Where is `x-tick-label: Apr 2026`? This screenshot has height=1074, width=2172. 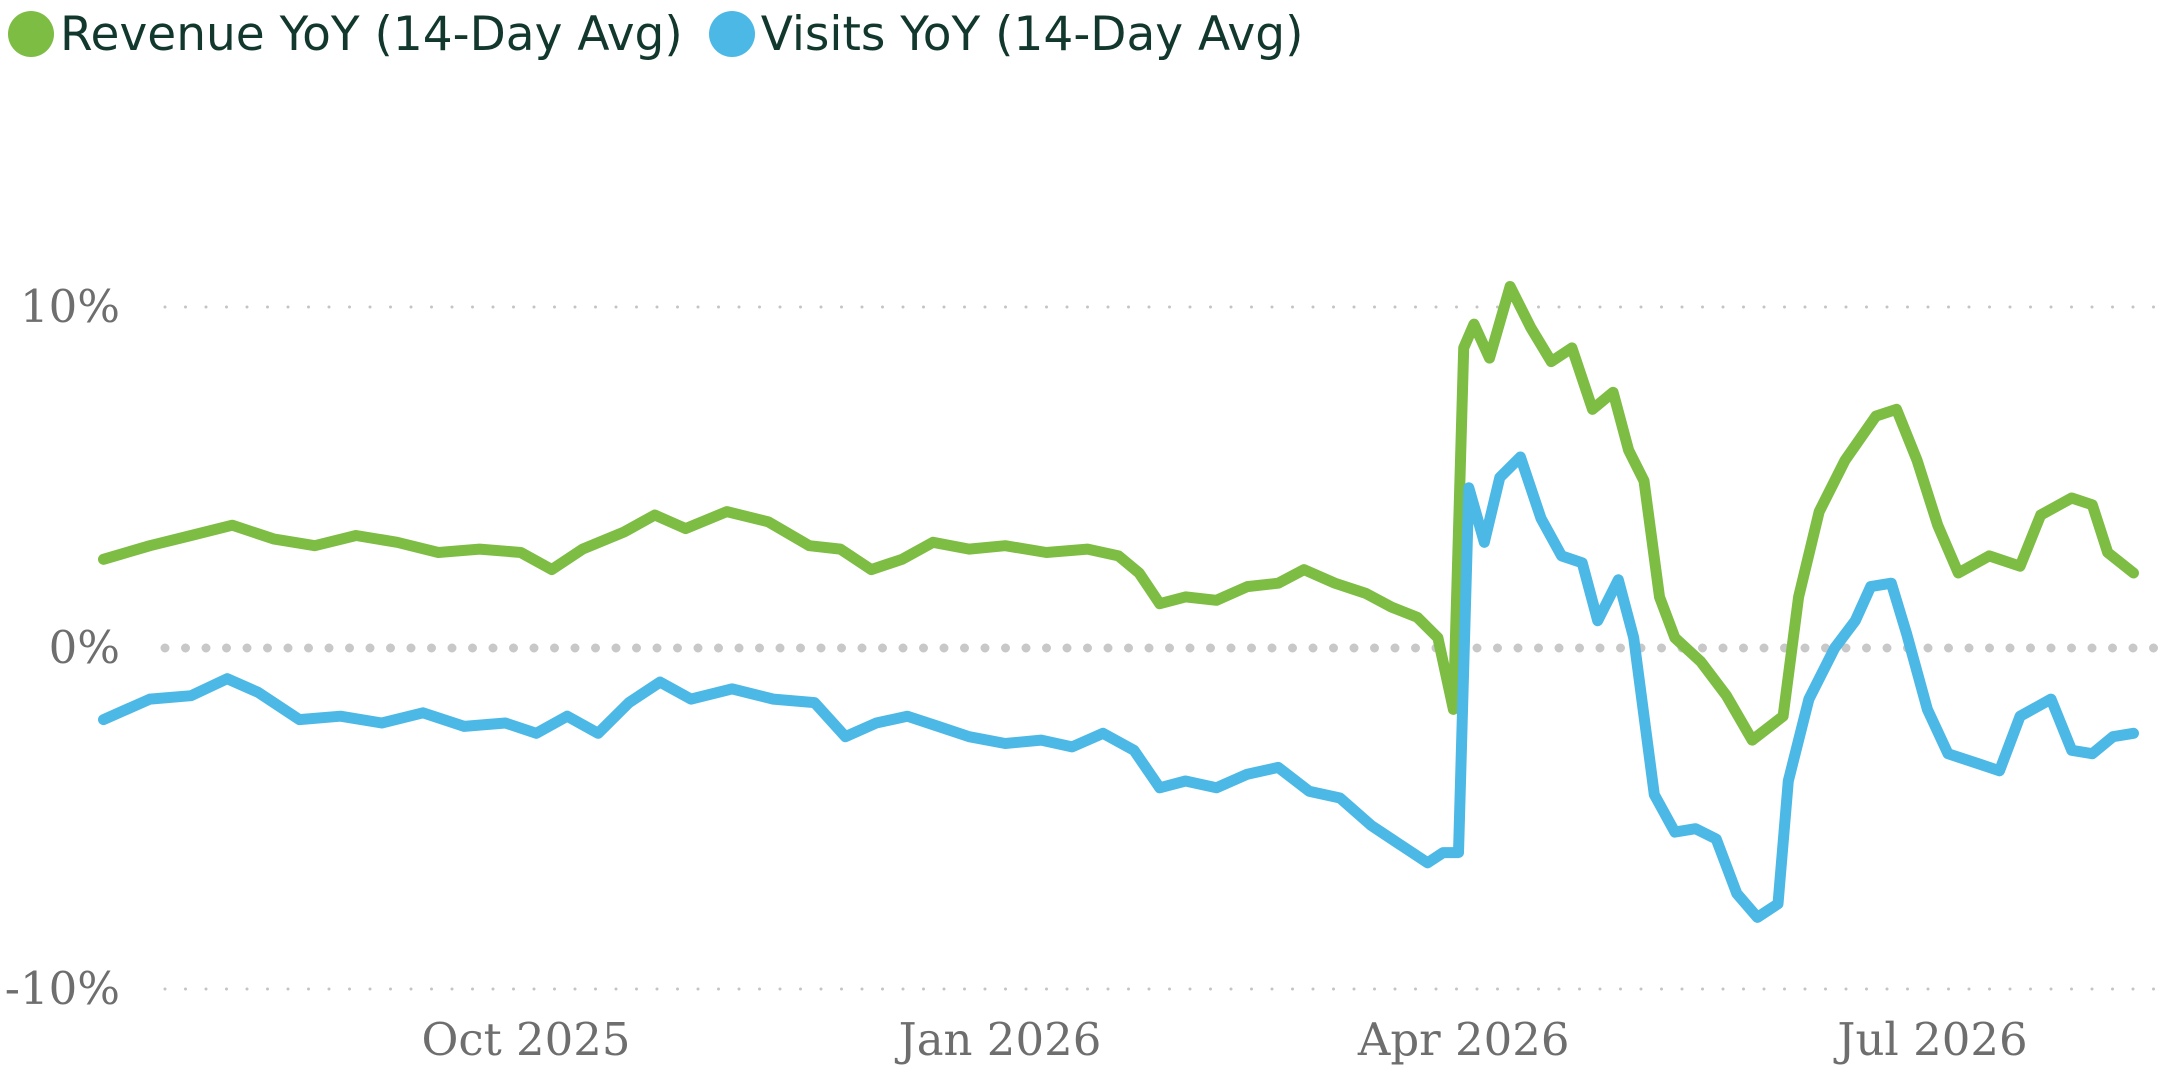
x-tick-label: Apr 2026 is located at coordinates (1463, 1039).